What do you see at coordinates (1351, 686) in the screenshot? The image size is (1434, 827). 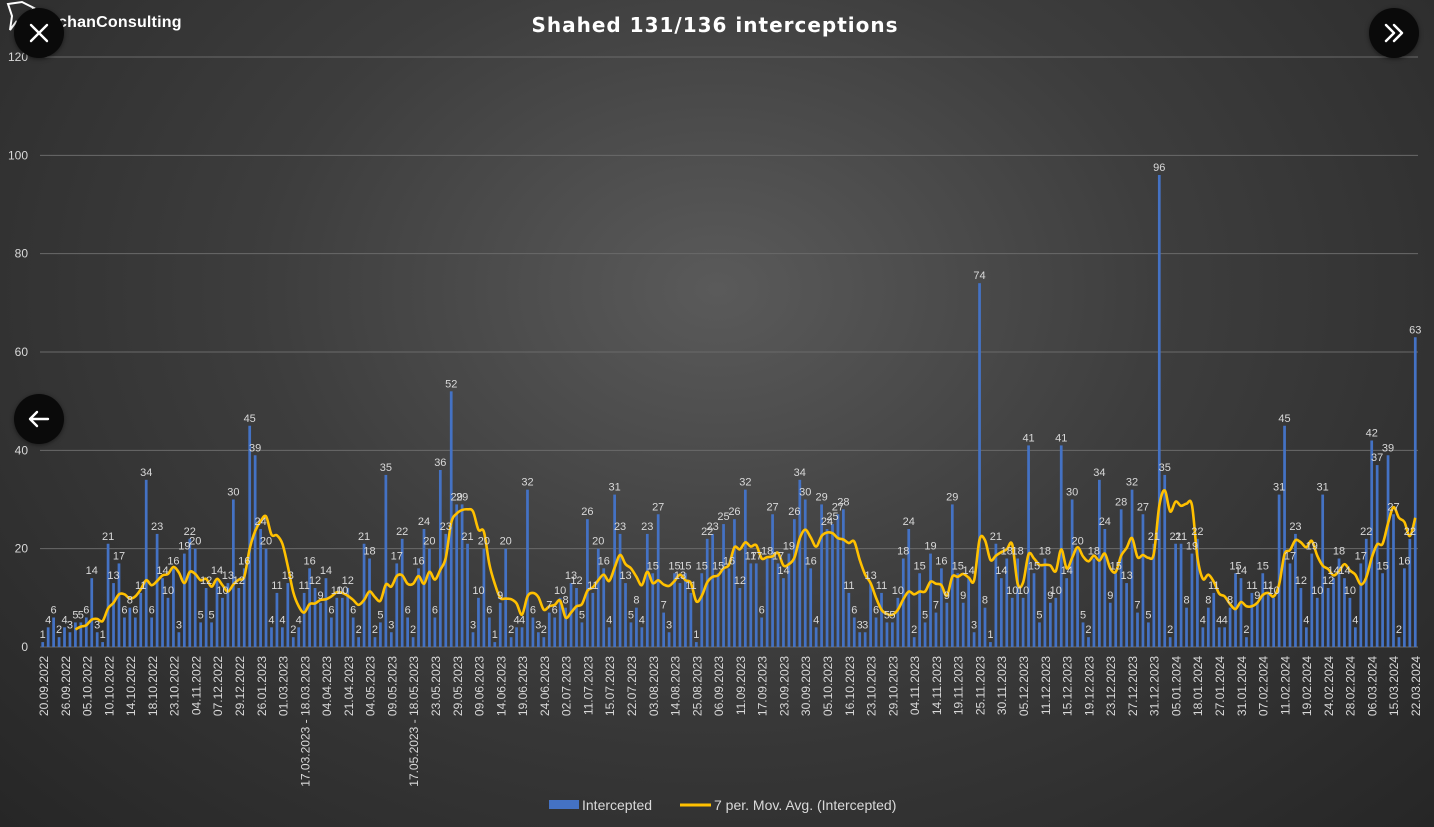 I see `x-tick-label: 28.02.2024` at bounding box center [1351, 686].